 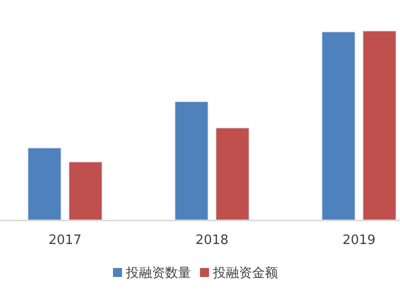 What do you see at coordinates (359, 240) in the screenshot?
I see `x-tick-label: 2019` at bounding box center [359, 240].